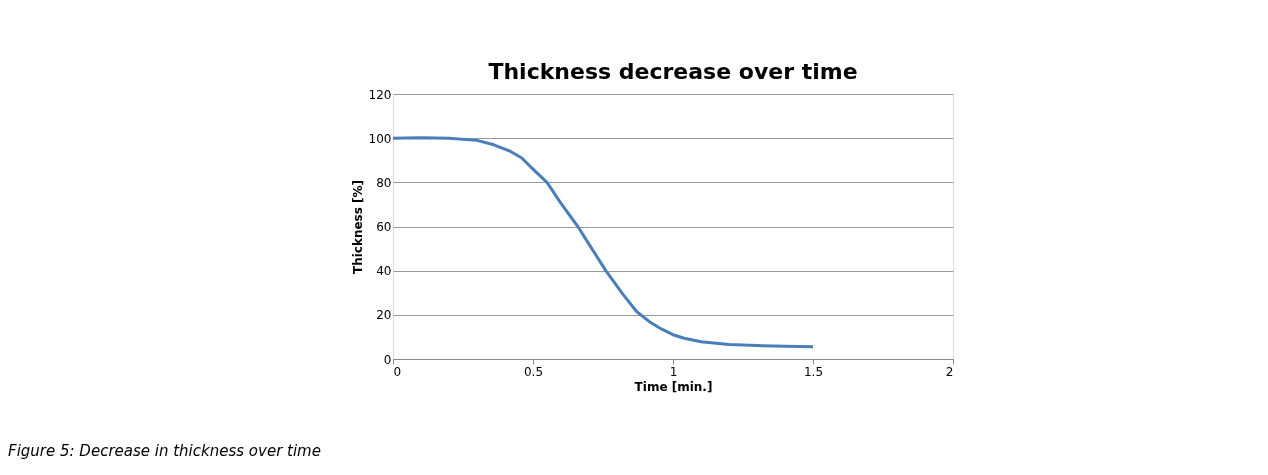  What do you see at coordinates (673, 386) in the screenshot?
I see `x-axis-title: Time [min.]` at bounding box center [673, 386].